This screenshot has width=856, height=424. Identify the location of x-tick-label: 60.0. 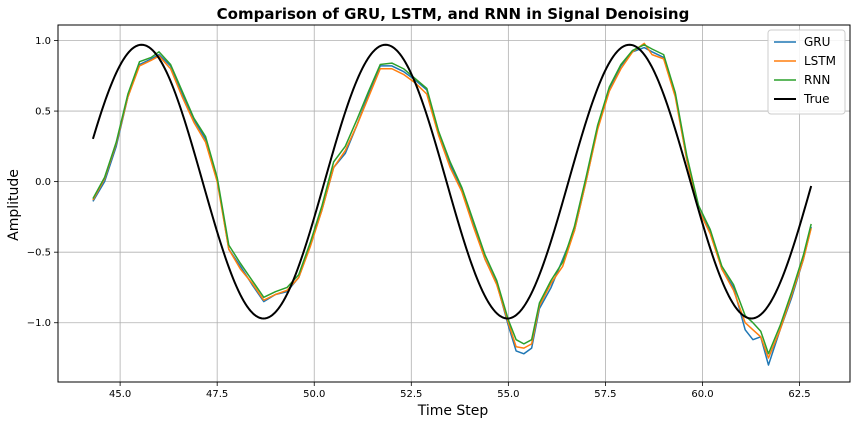
(702, 394).